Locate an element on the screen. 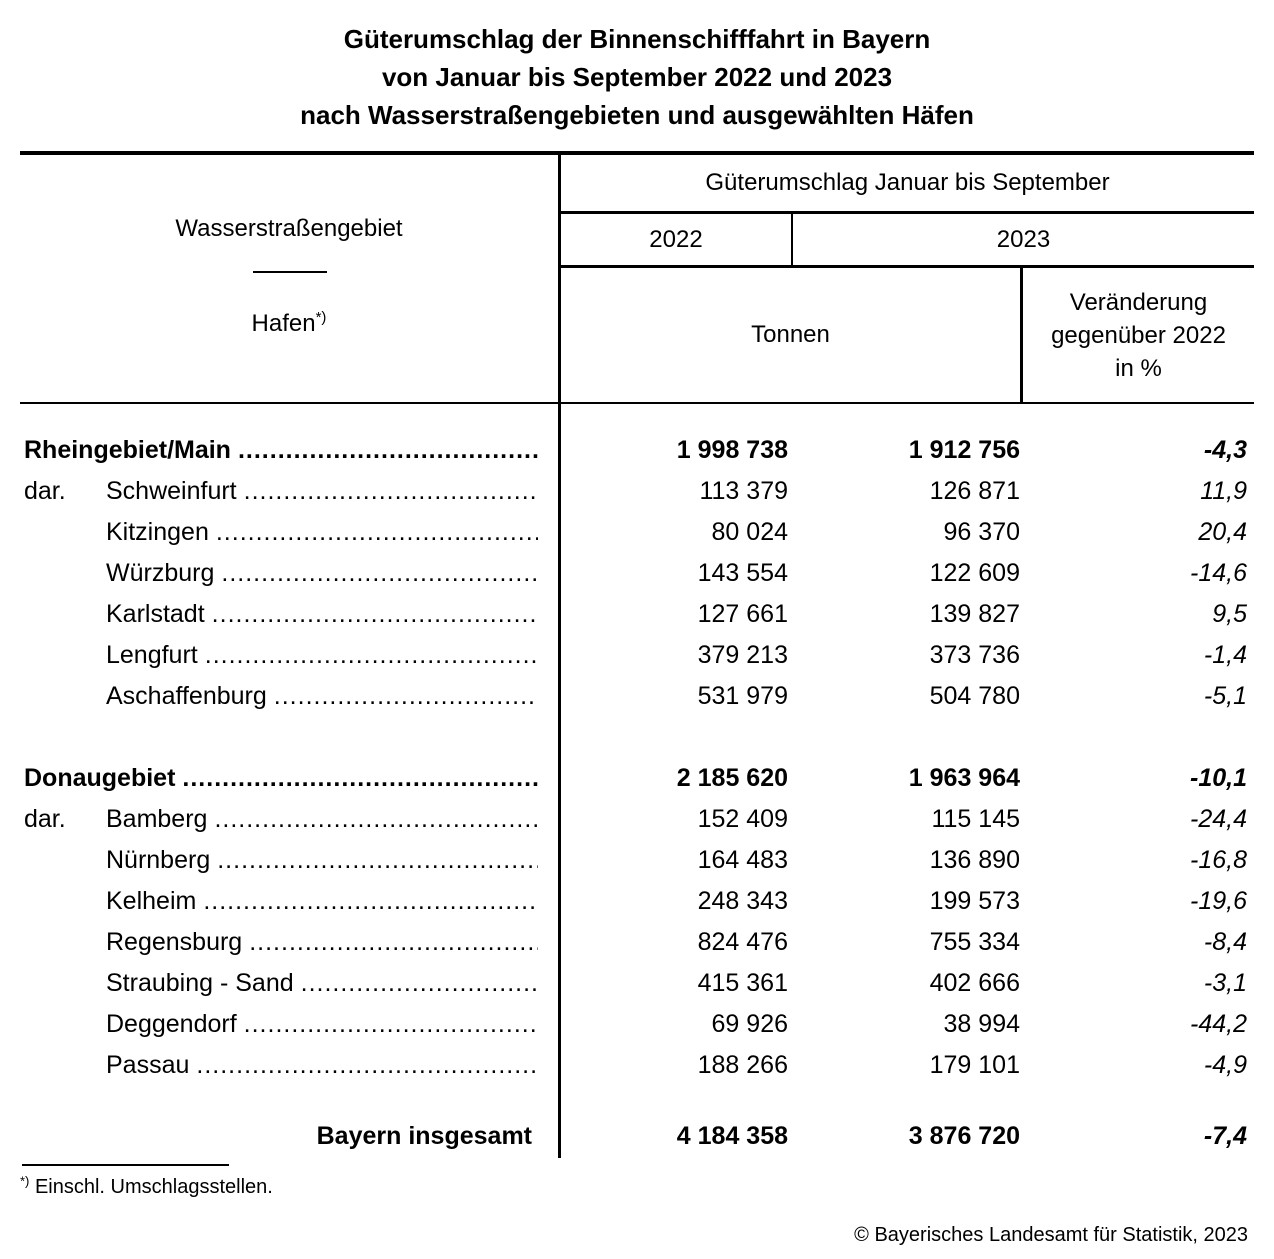 The width and height of the screenshot is (1274, 1259). row-name: Würzburg is located at coordinates (160, 573).